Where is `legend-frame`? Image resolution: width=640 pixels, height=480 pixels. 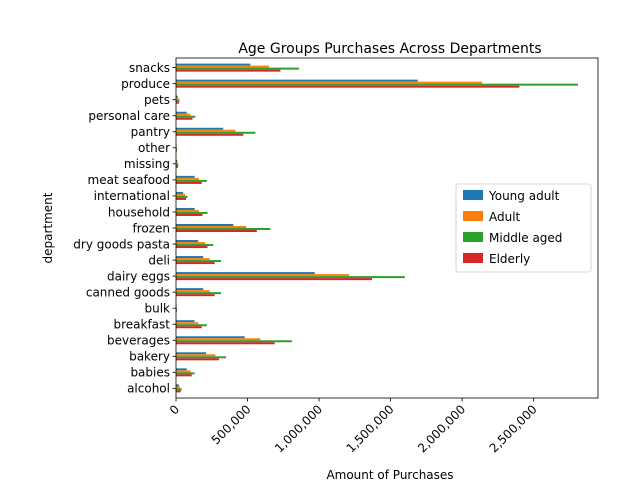
legend-frame is located at coordinates (523, 228).